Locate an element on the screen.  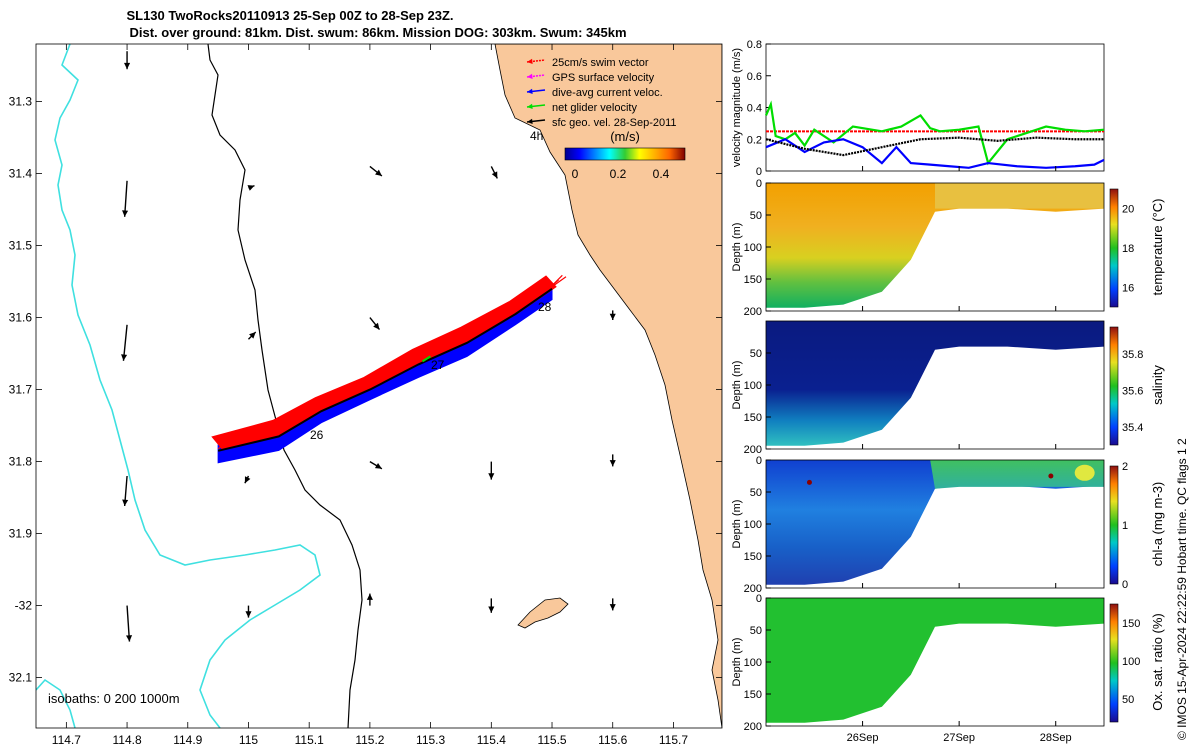
legend-label: dive-avg current veloc. is located at coordinates (607, 93).